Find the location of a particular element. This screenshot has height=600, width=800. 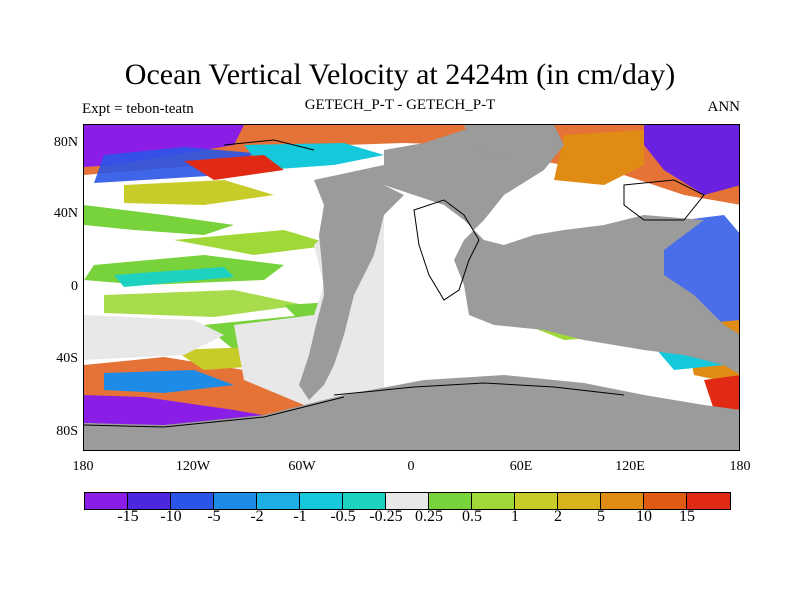

colorbar-label: -1 is located at coordinates (300, 516).